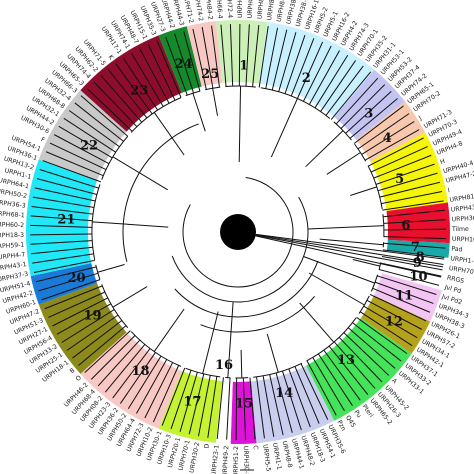  I want to click on leaf-label: URPH81-2, so click(461, 198).